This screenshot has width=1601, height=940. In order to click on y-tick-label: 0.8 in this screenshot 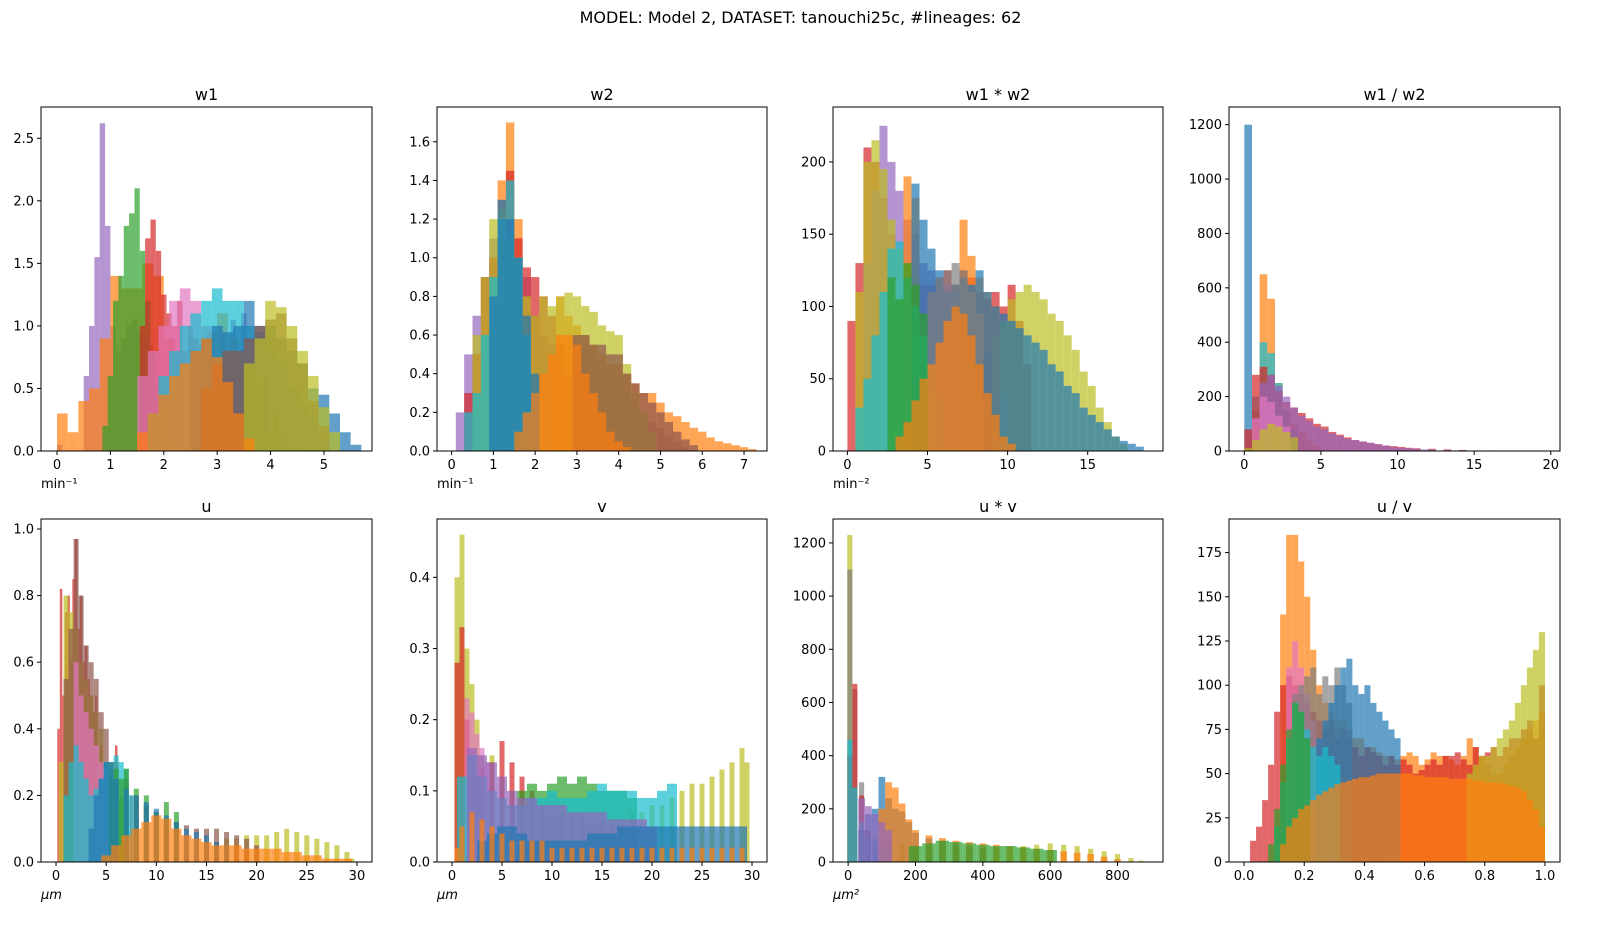, I will do `click(419, 297)`.